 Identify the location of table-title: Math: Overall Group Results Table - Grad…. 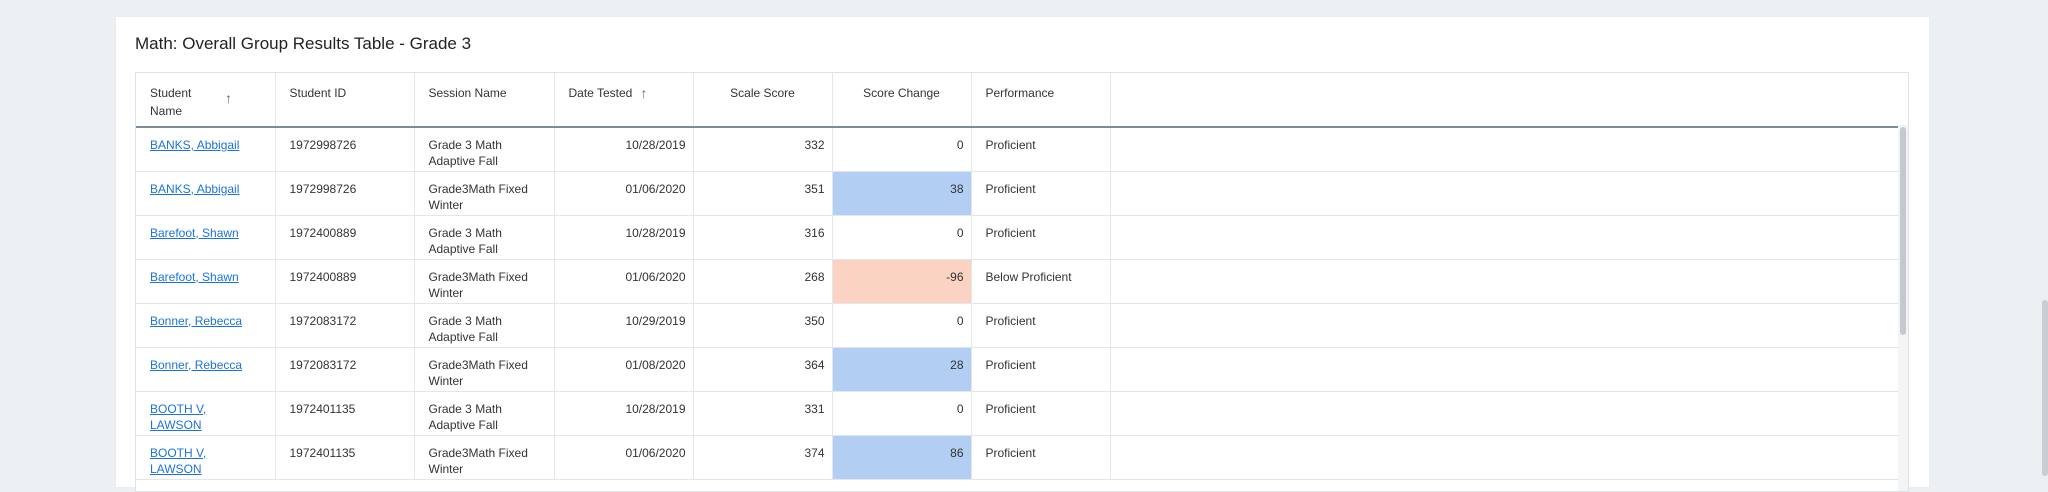
(303, 43).